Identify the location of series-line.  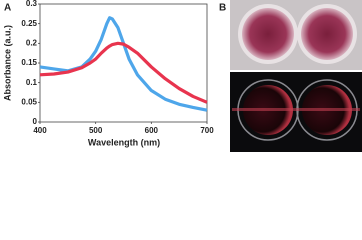
(123, 72).